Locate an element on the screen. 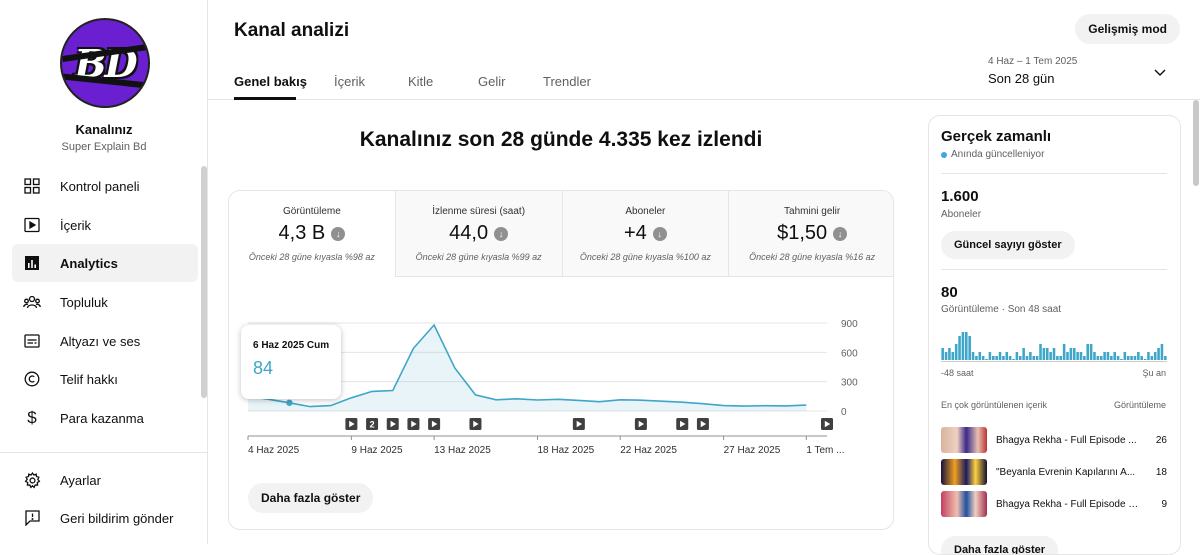 The height and width of the screenshot is (555, 1200). avatar: BD is located at coordinates (105, 63).